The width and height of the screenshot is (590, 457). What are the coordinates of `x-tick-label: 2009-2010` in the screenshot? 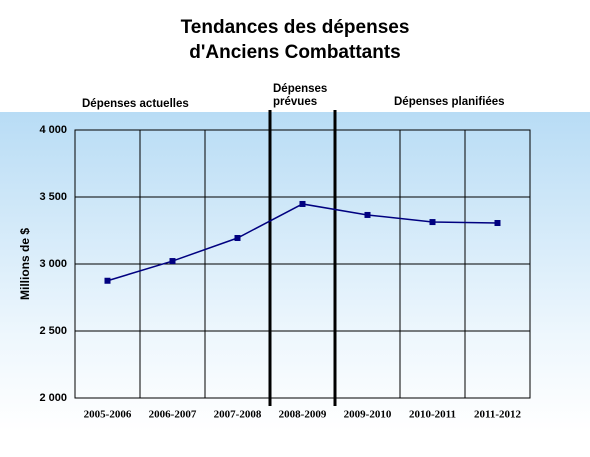 It's located at (368, 415).